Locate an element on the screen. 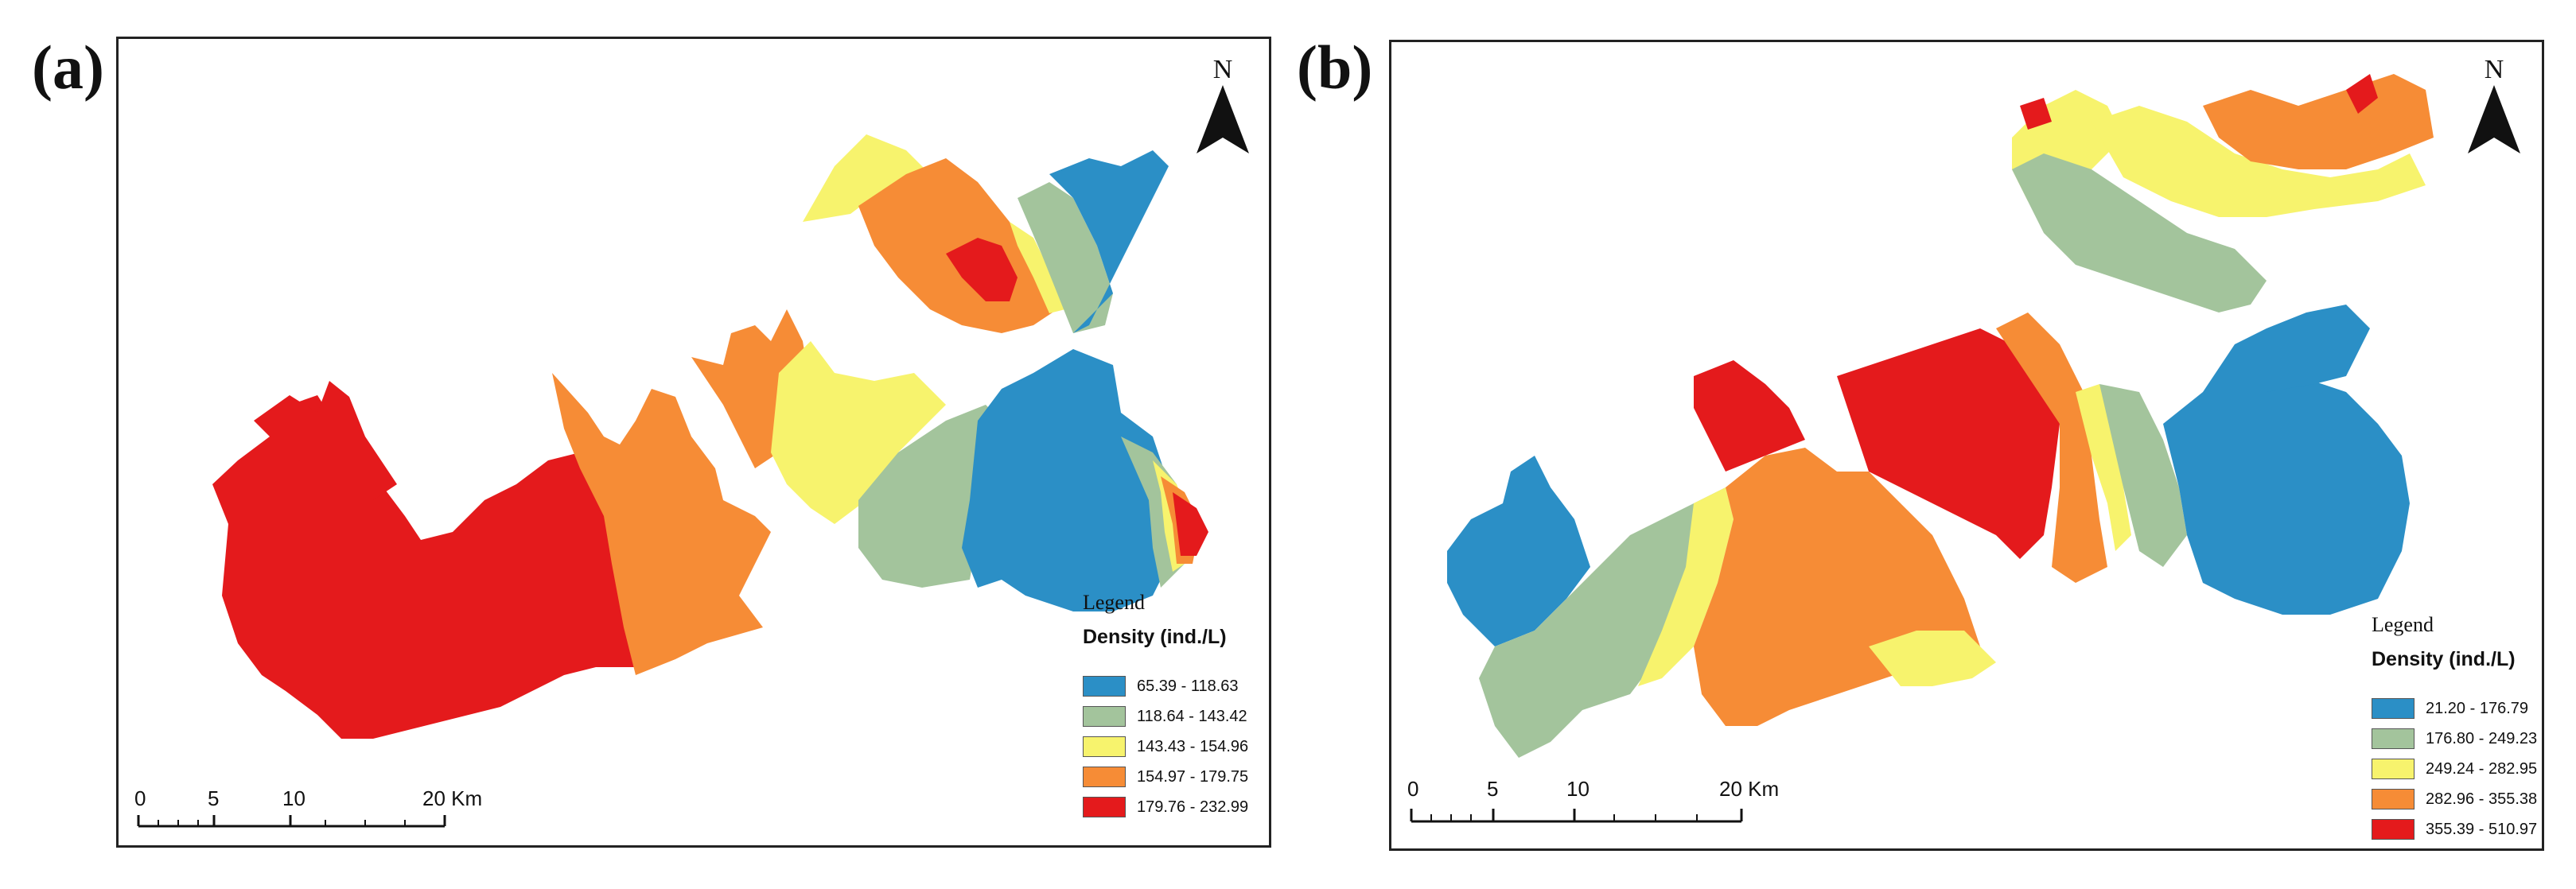  zone-ne-green-a is located at coordinates (1065, 258).